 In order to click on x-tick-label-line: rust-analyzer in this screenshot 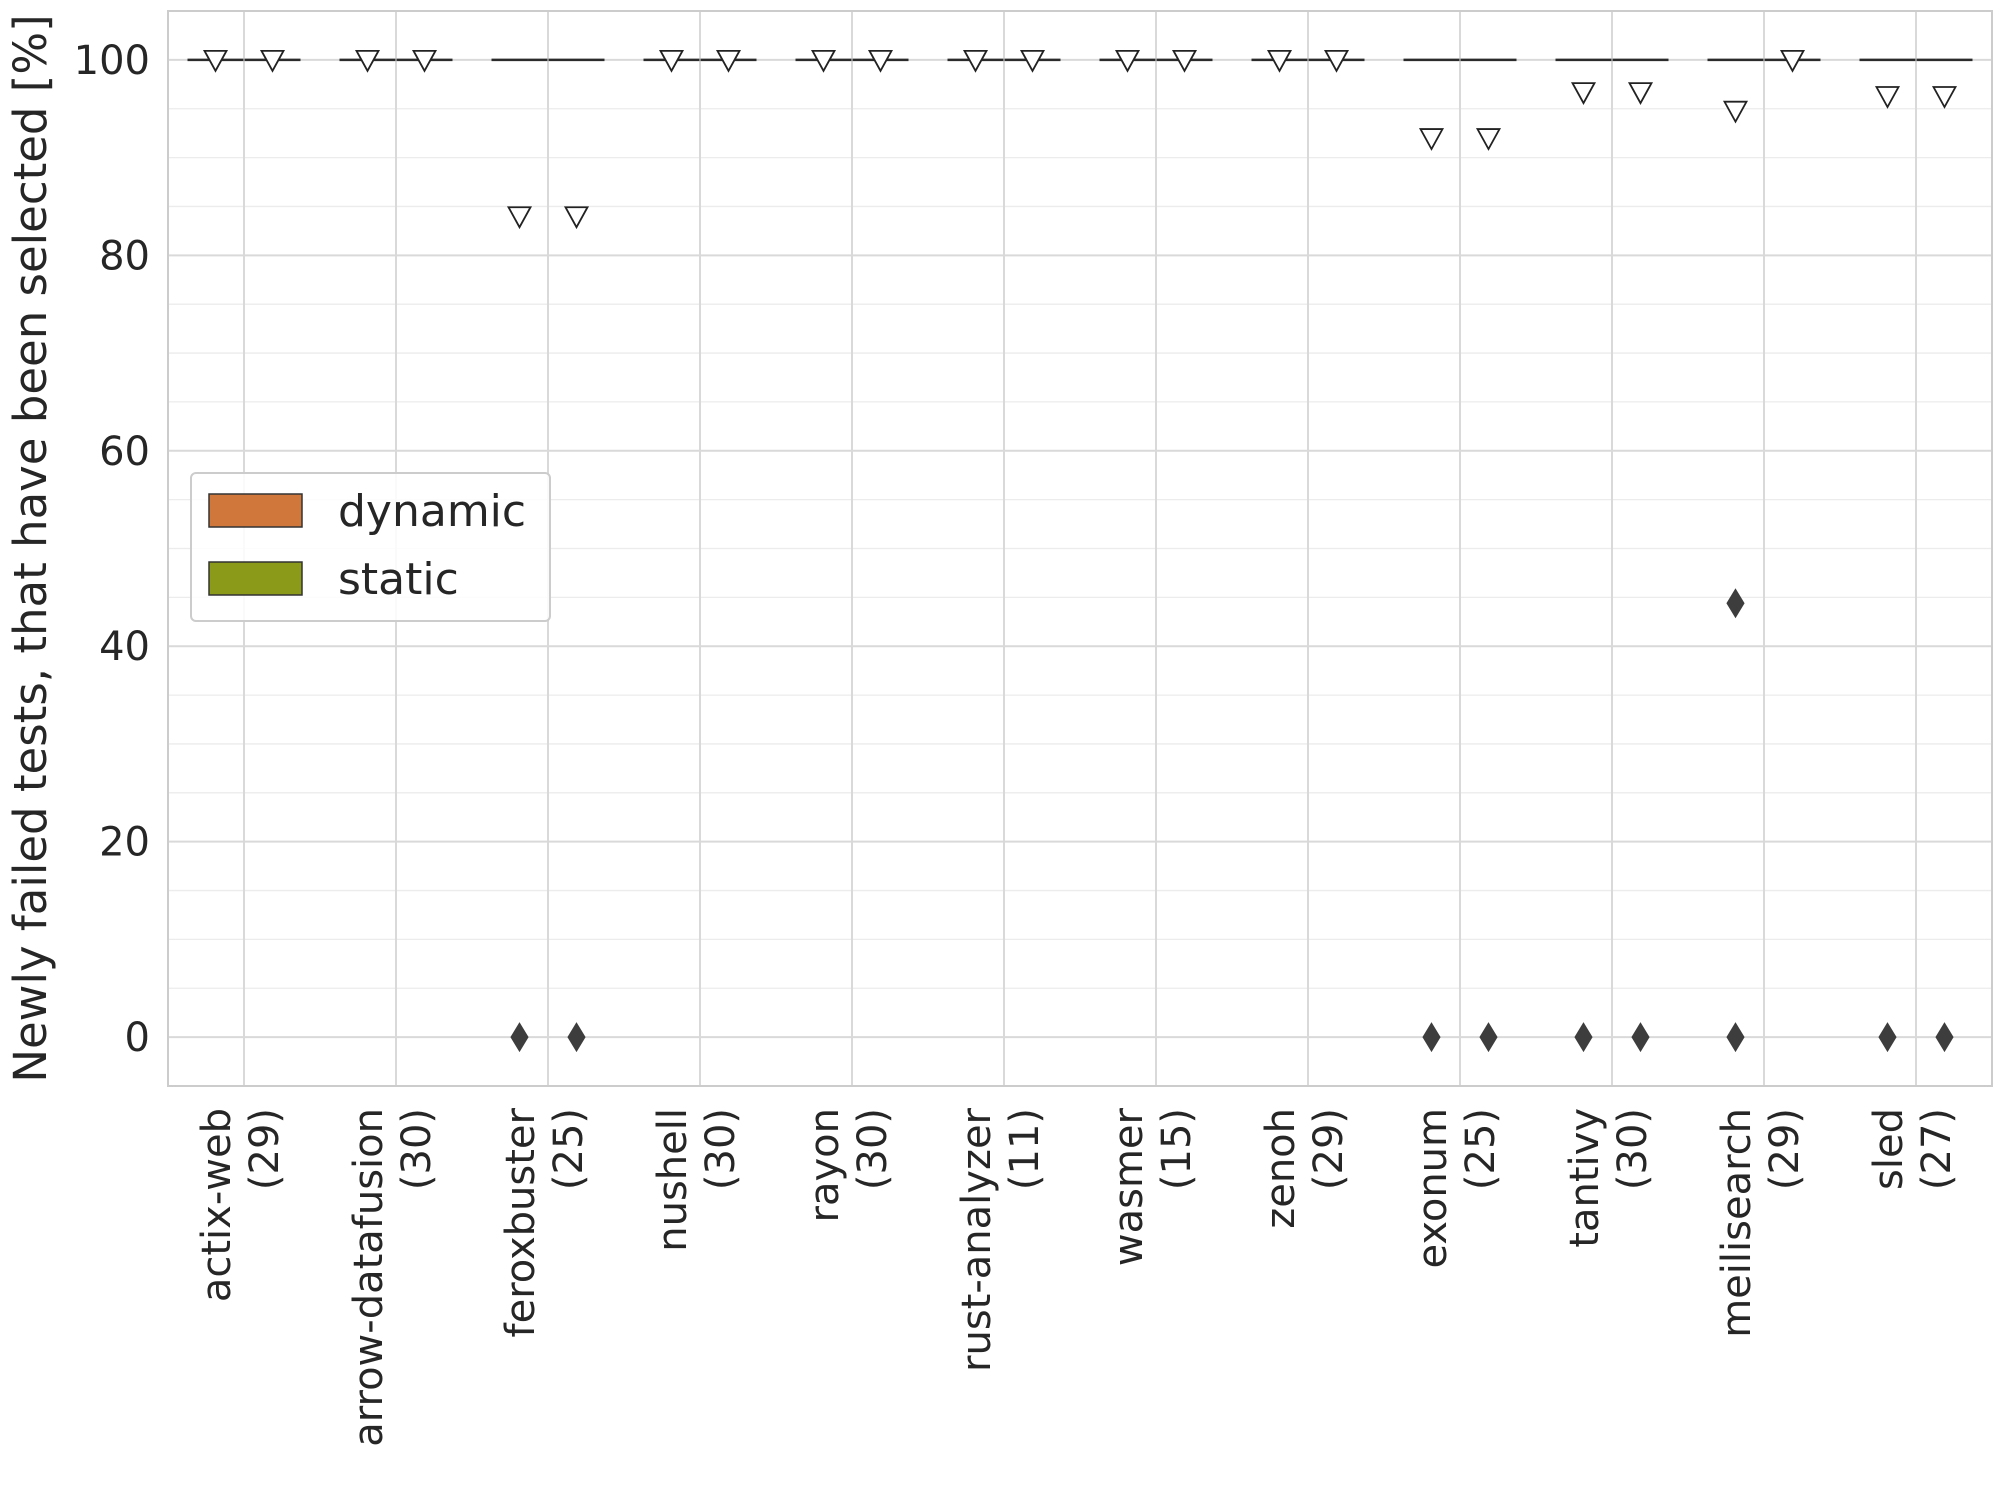, I will do `click(977, 1239)`.